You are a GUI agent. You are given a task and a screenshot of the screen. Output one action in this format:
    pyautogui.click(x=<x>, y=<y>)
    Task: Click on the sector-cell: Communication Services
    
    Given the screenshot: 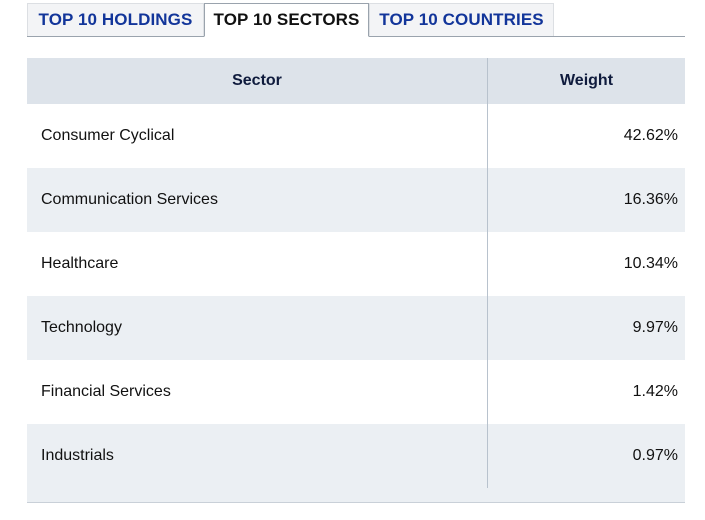 What is the action you would take?
    pyautogui.click(x=257, y=200)
    